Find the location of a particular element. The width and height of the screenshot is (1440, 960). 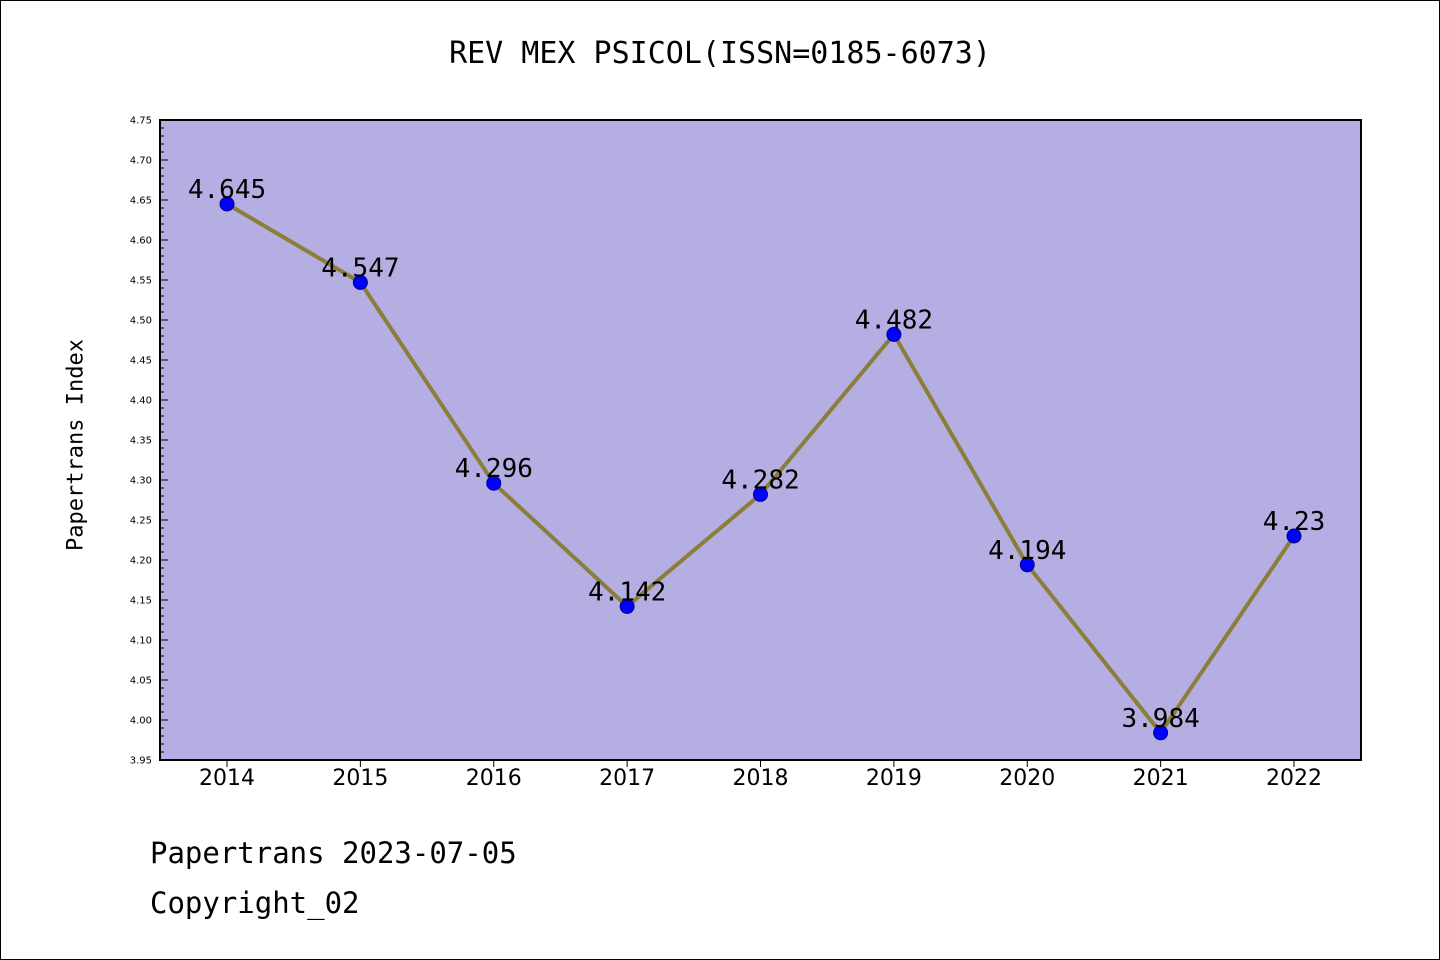

x-tick-label: 2015 is located at coordinates (360, 778).